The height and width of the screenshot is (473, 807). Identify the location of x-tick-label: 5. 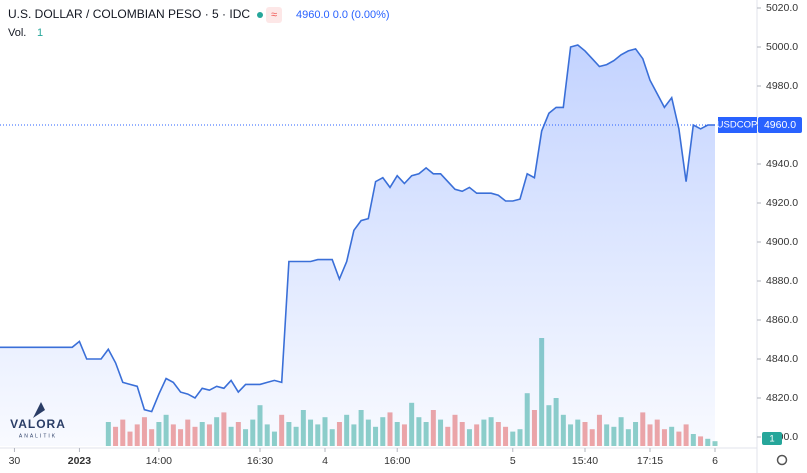
(513, 461).